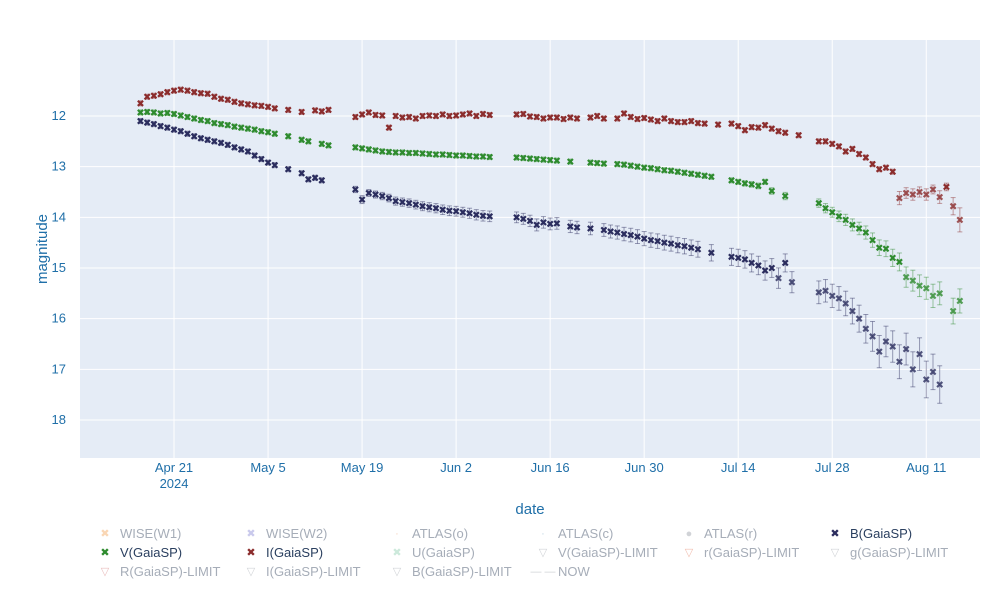 The height and width of the screenshot is (600, 1000). What do you see at coordinates (884, 552) in the screenshot?
I see `legend-item-g-gaiasp-limit: ▽ g(GaiaSP)-LIMIT` at bounding box center [884, 552].